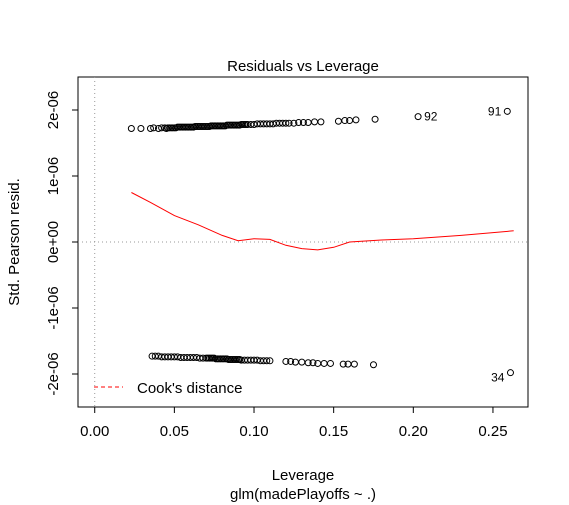 Image resolution: width=569 pixels, height=505 pixels. What do you see at coordinates (253, 431) in the screenshot?
I see `x-tick-label: 0.10` at bounding box center [253, 431].